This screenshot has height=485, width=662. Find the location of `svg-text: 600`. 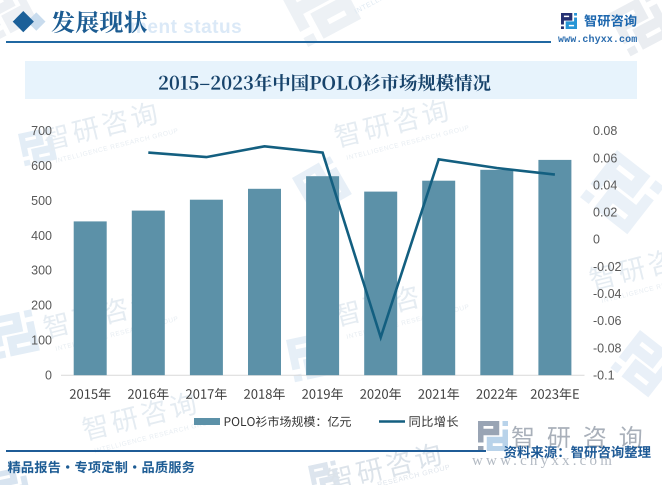

svg-text: 600 is located at coordinates (41, 166).